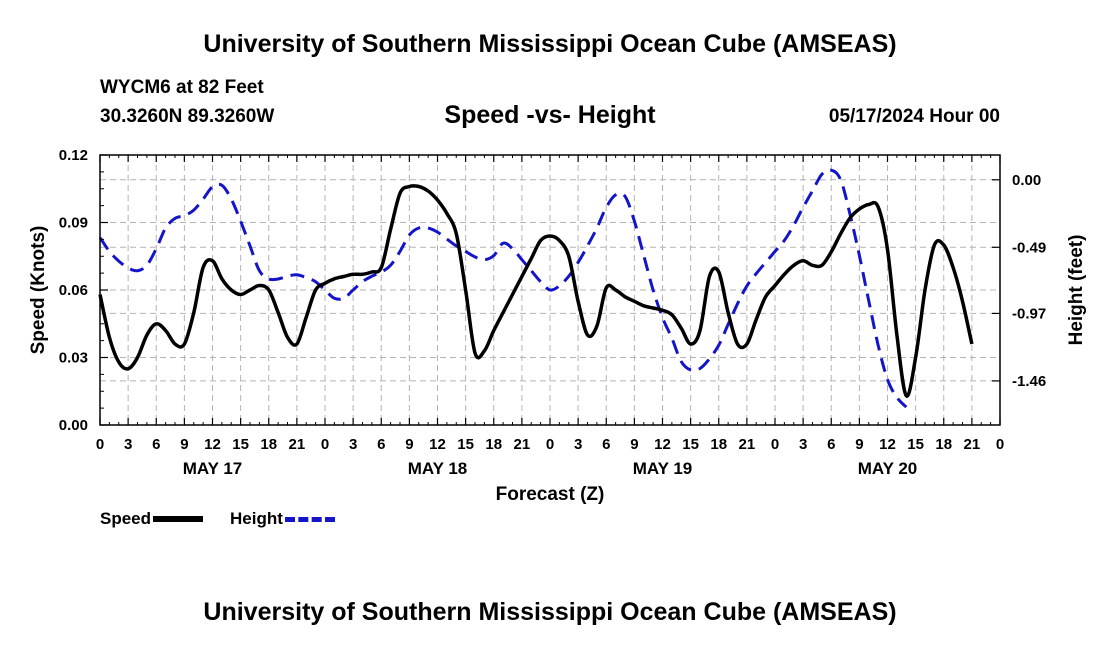  I want to click on y-left-tick-label: 0.03, so click(73, 358).